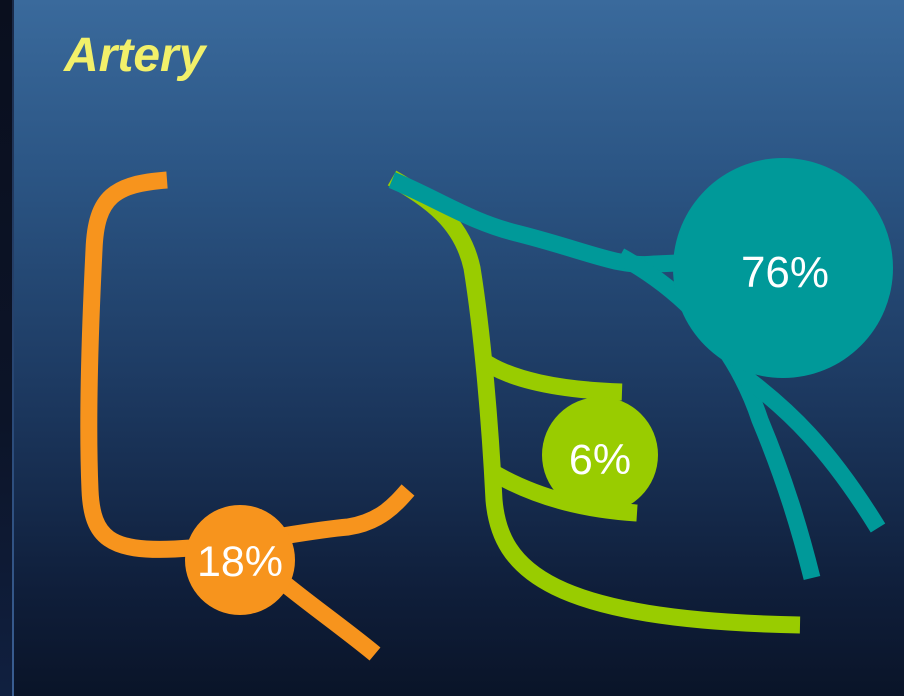 Image resolution: width=904 pixels, height=696 pixels. I want to click on slide-title: Artery, so click(135, 55).